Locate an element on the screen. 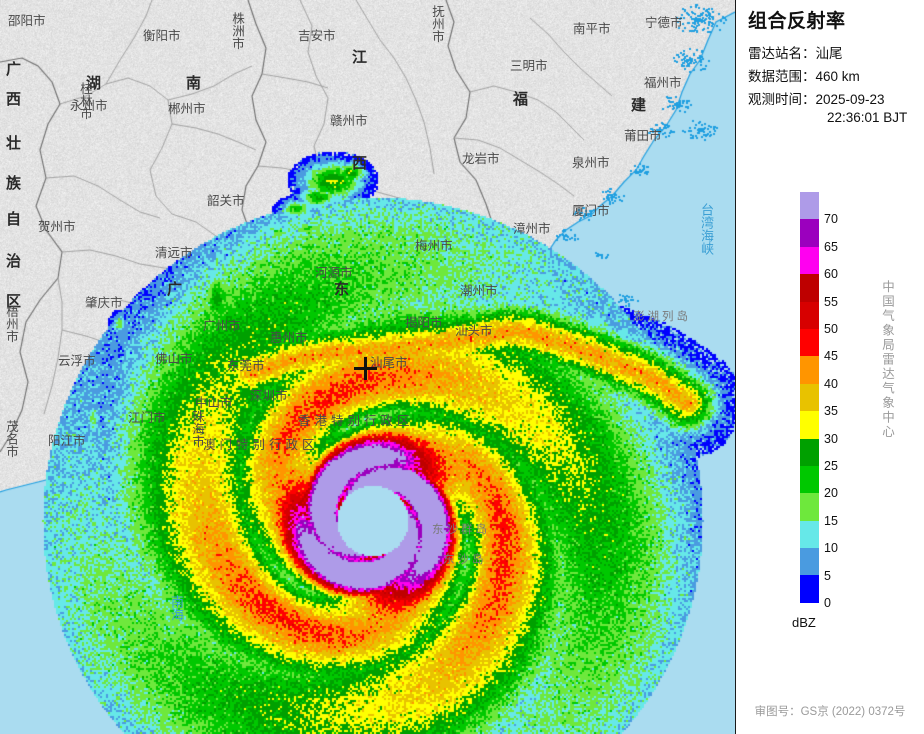 This screenshot has height=734, width=924. agency-credit: 中国气象局雷达气象中心 is located at coordinates (887, 360).